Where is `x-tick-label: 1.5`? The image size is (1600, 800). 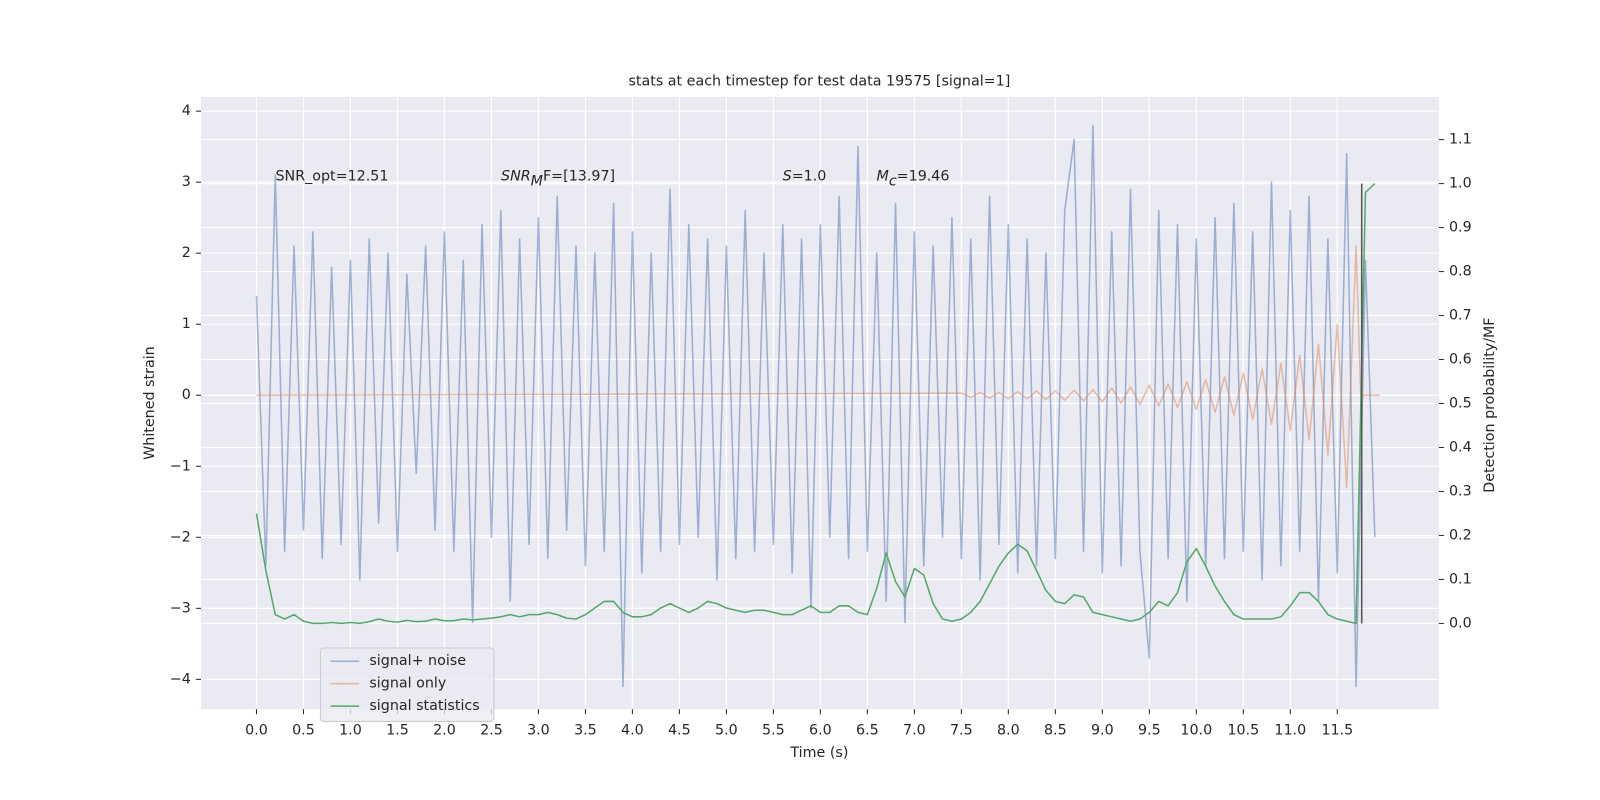
x-tick-label: 1.5 is located at coordinates (397, 731).